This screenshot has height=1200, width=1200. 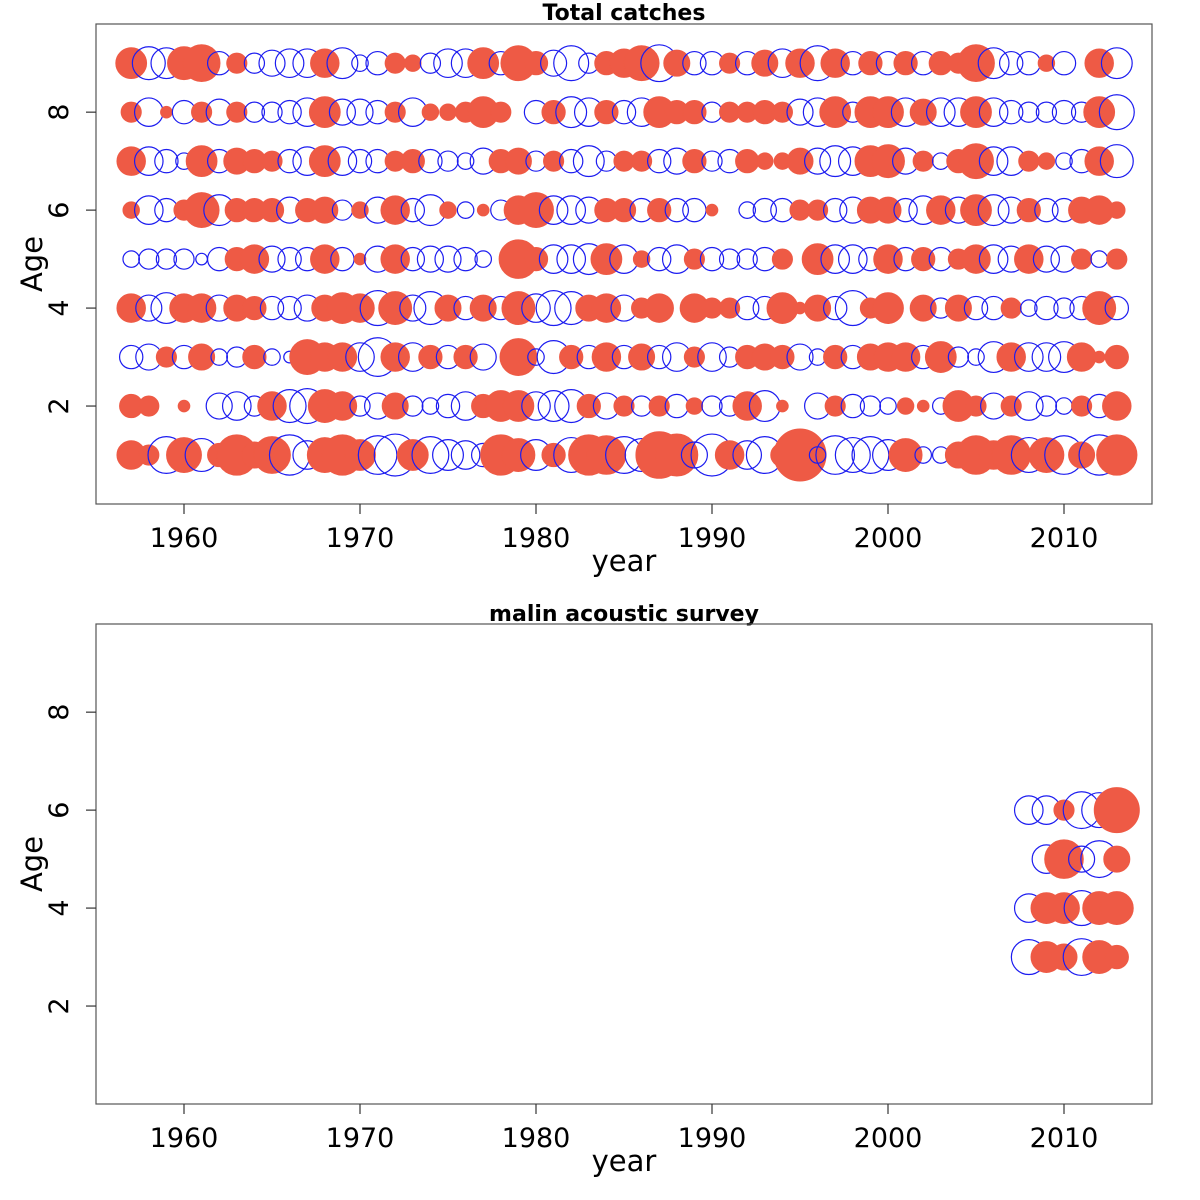 What do you see at coordinates (1064, 538) in the screenshot?
I see `x-tick-label: 2010` at bounding box center [1064, 538].